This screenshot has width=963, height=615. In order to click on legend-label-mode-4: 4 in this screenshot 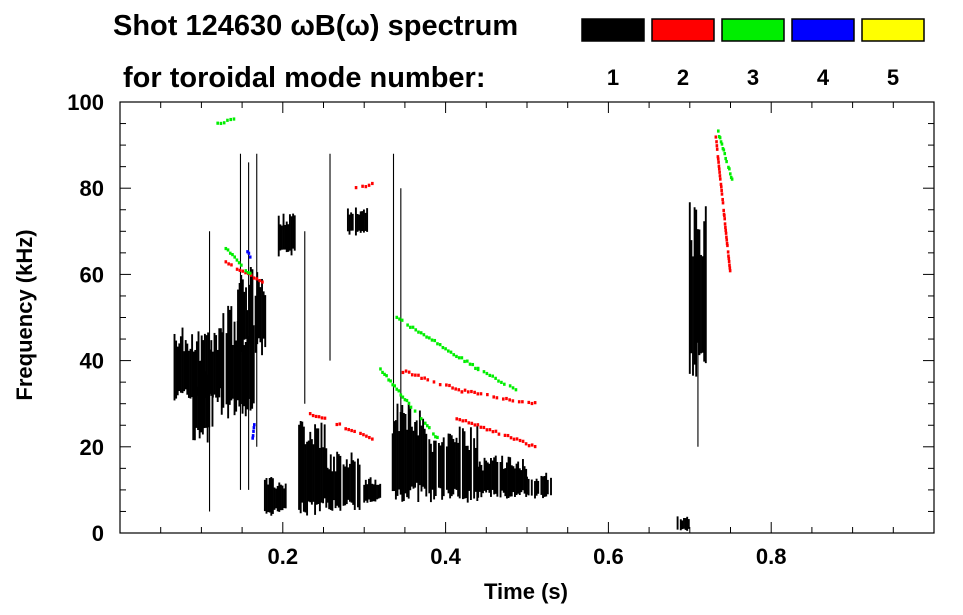, I will do `click(823, 77)`.